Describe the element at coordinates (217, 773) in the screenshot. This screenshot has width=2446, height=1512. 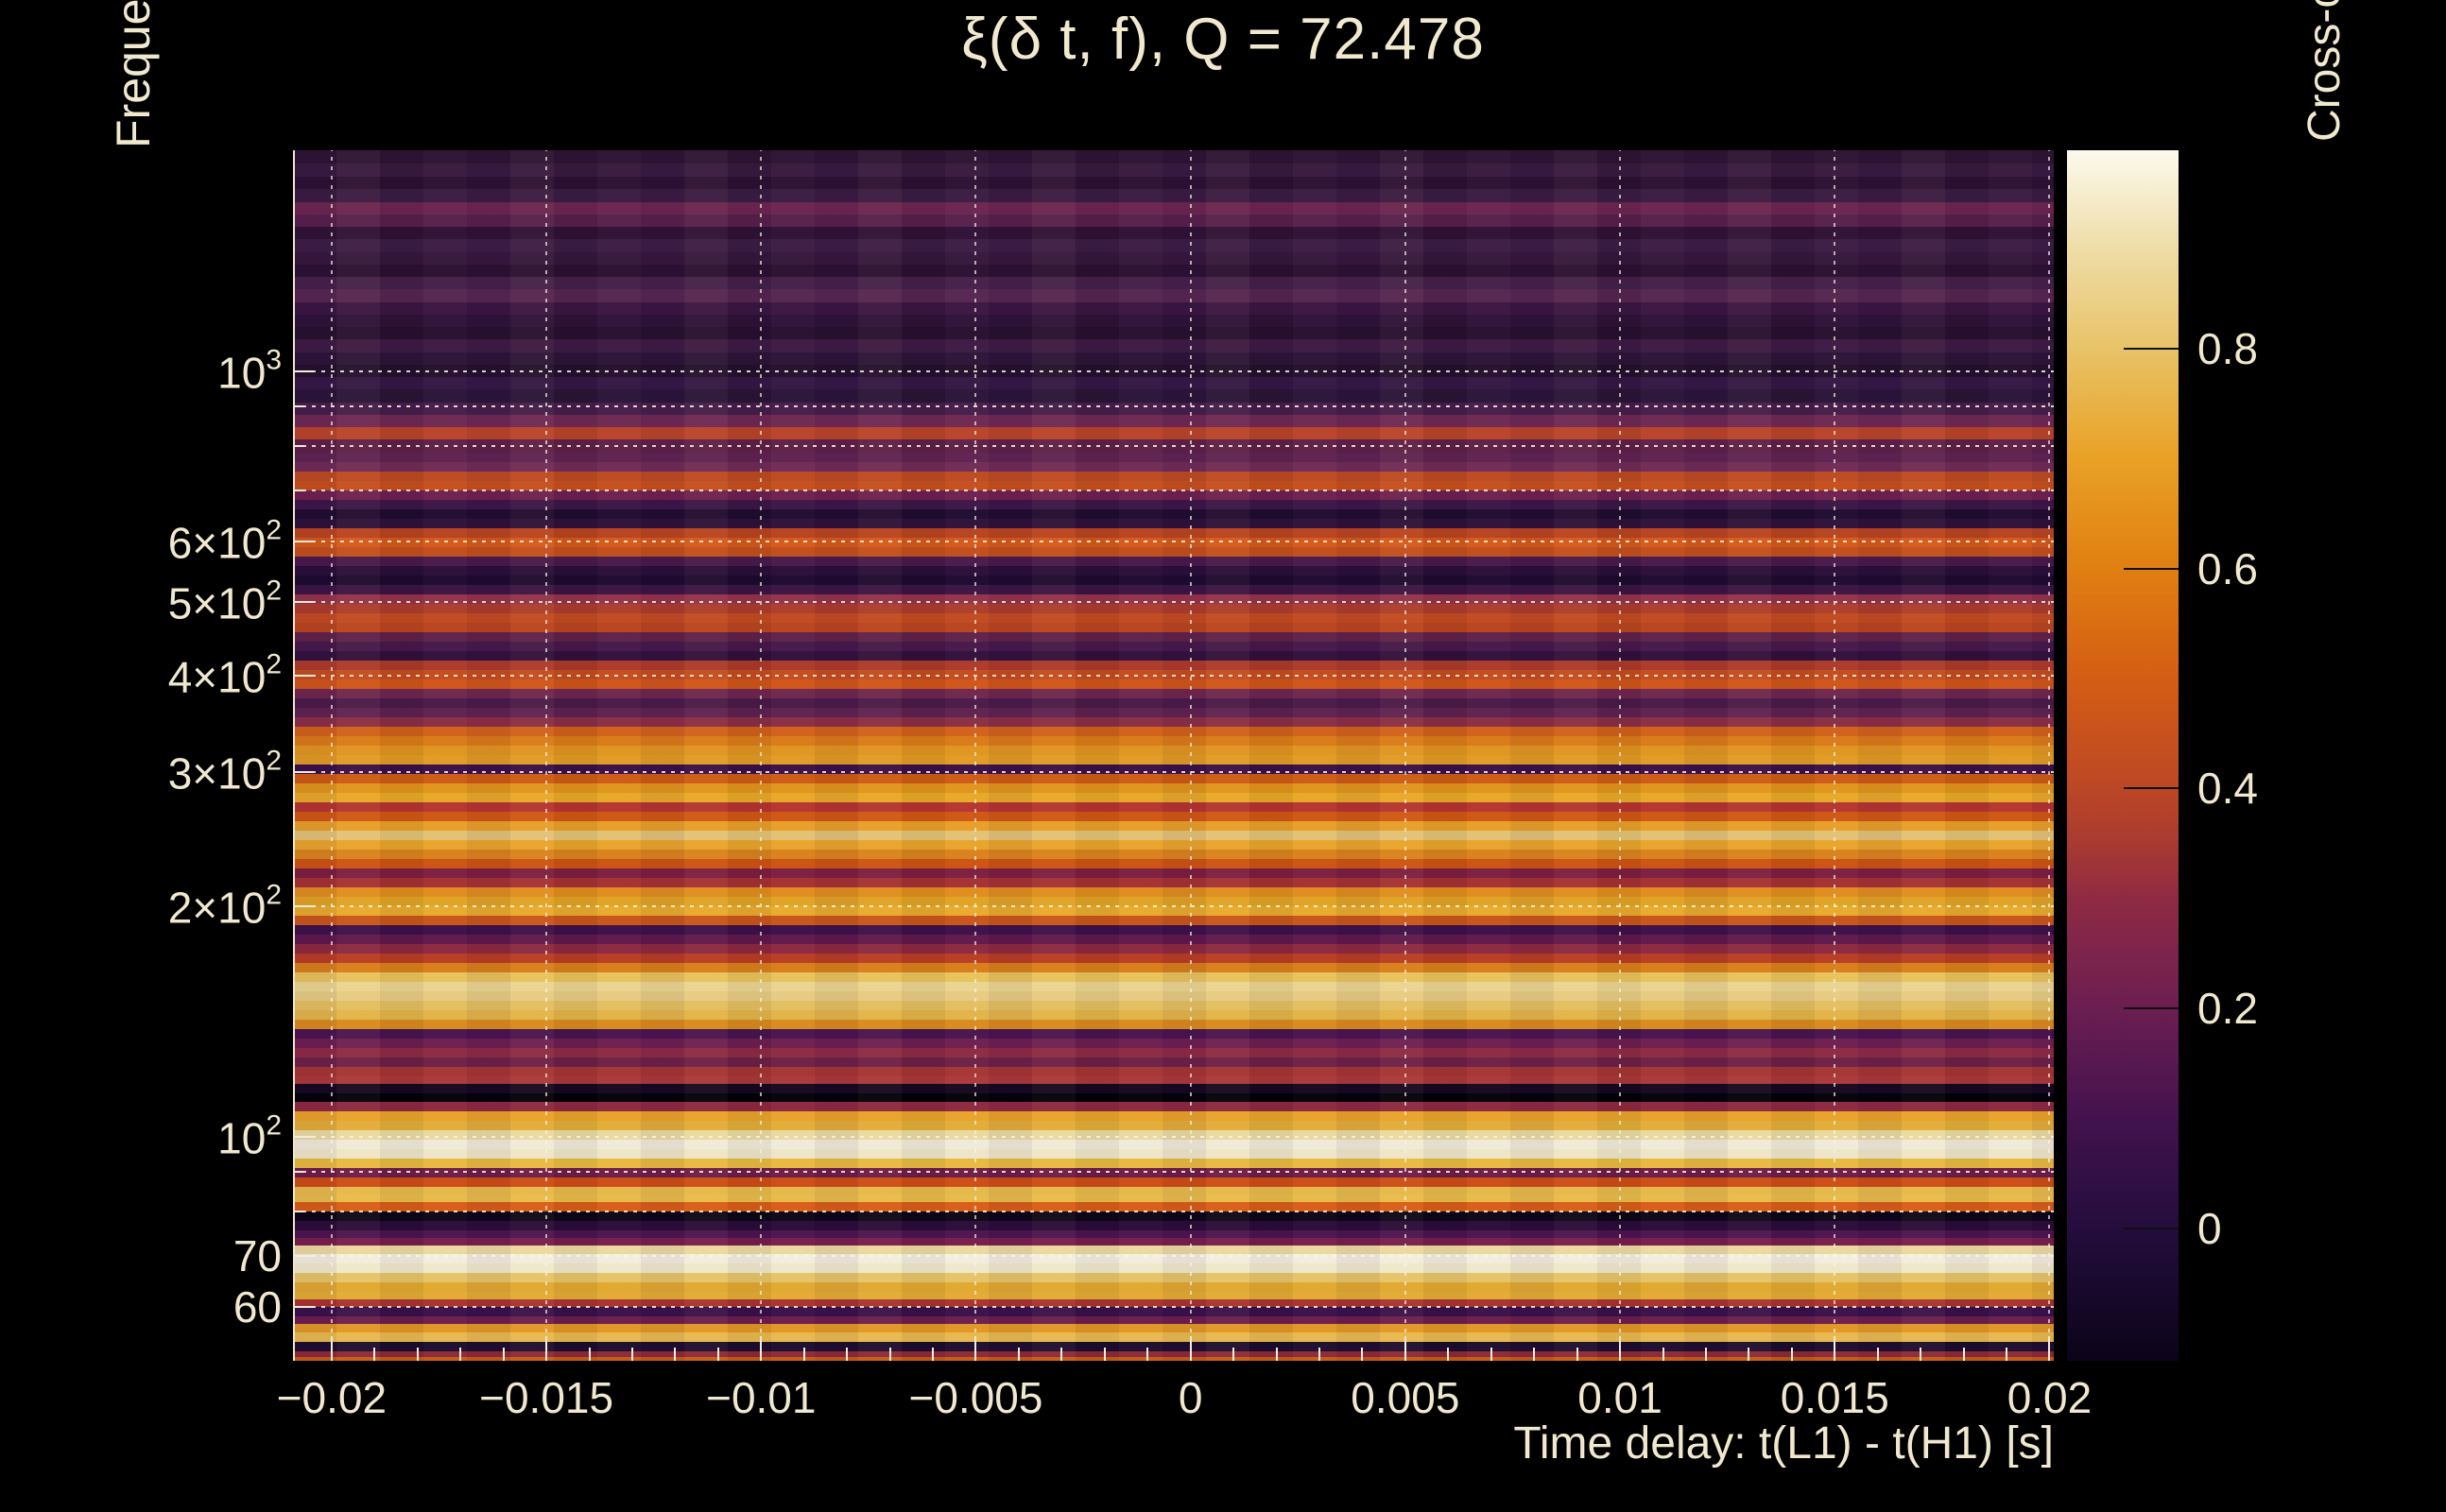
I see `y-tick-label-base: 3×10` at that location.